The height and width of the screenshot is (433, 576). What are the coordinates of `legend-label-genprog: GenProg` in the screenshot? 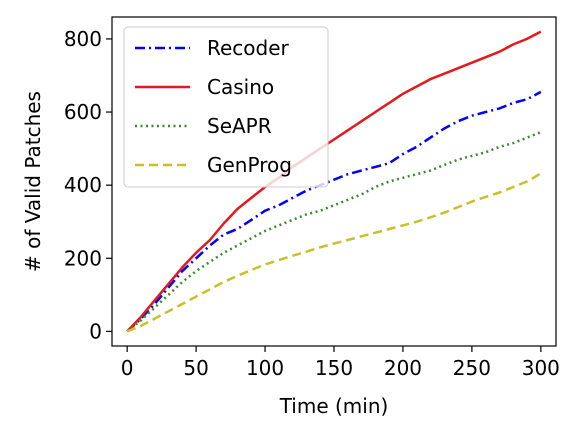 It's located at (249, 165).